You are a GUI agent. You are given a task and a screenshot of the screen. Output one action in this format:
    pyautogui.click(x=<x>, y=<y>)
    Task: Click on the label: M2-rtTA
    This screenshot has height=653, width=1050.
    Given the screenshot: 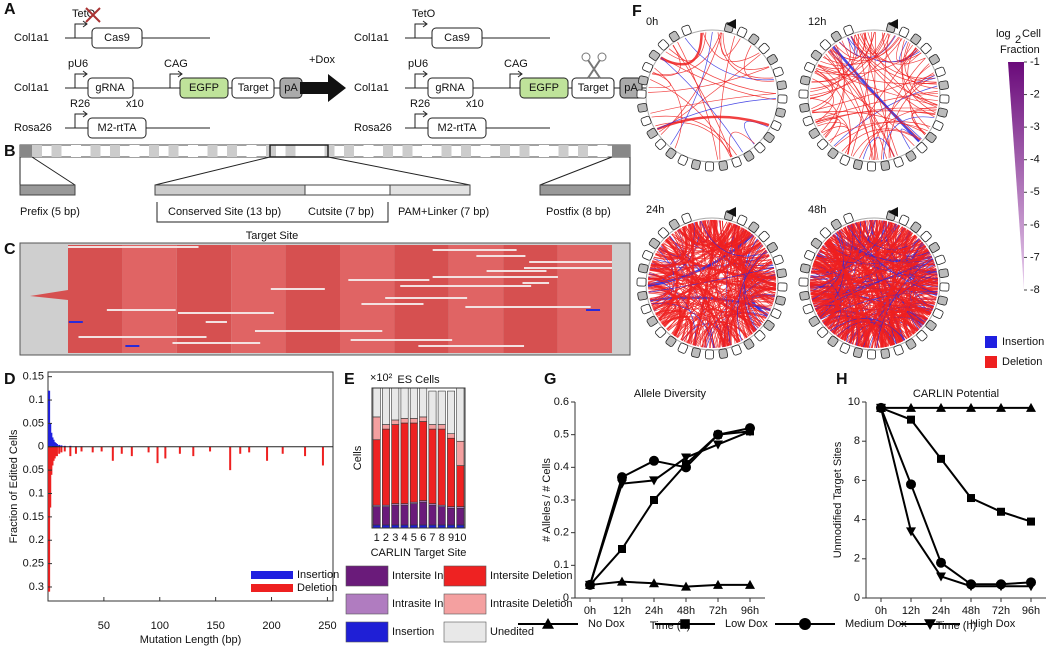 What is the action you would take?
    pyautogui.click(x=458, y=128)
    